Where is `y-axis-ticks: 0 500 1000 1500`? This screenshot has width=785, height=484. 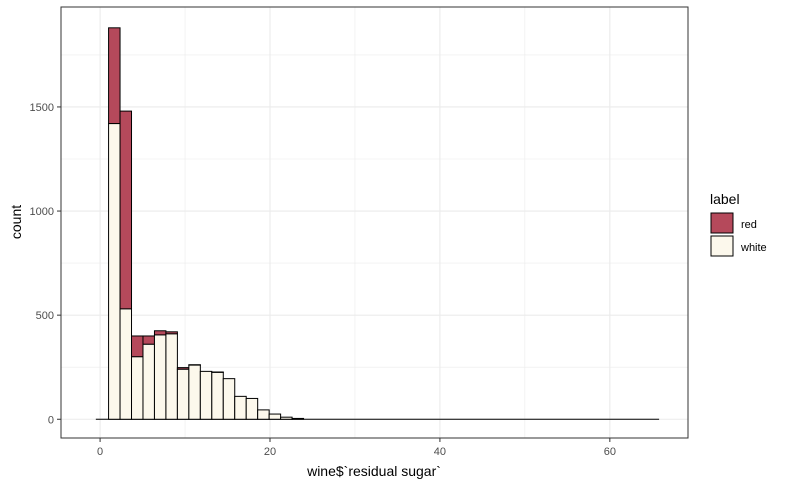 y-axis-ticks: 0 500 1000 1500 is located at coordinates (45, 264).